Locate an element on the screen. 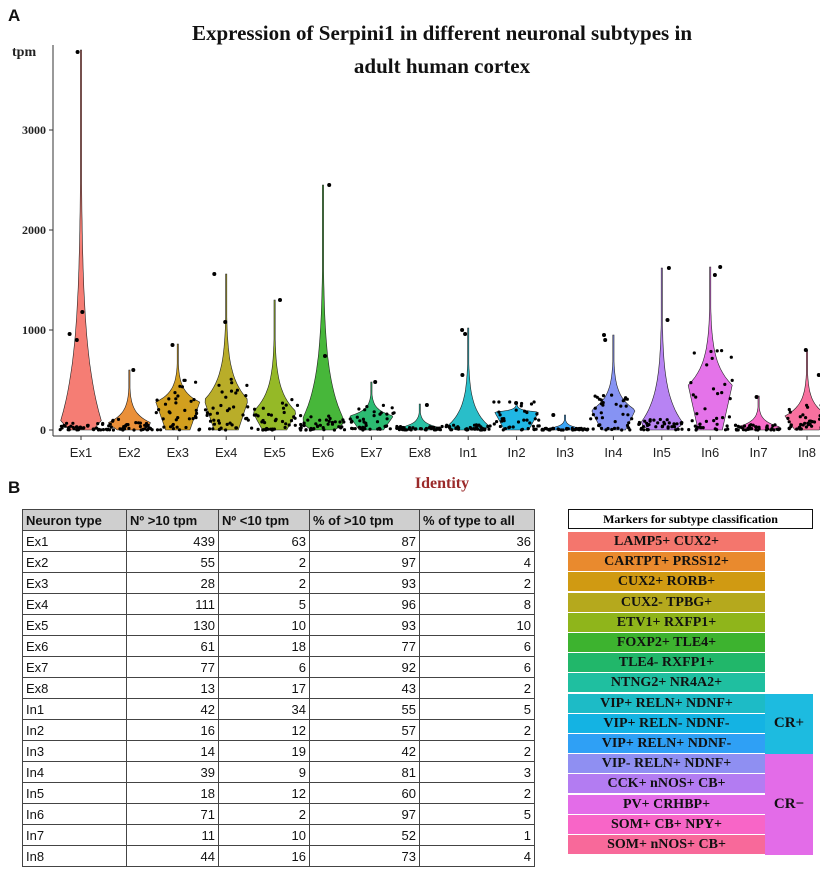 Image resolution: width=820 pixels, height=893 pixels. value-cell: 34 is located at coordinates (264, 709).